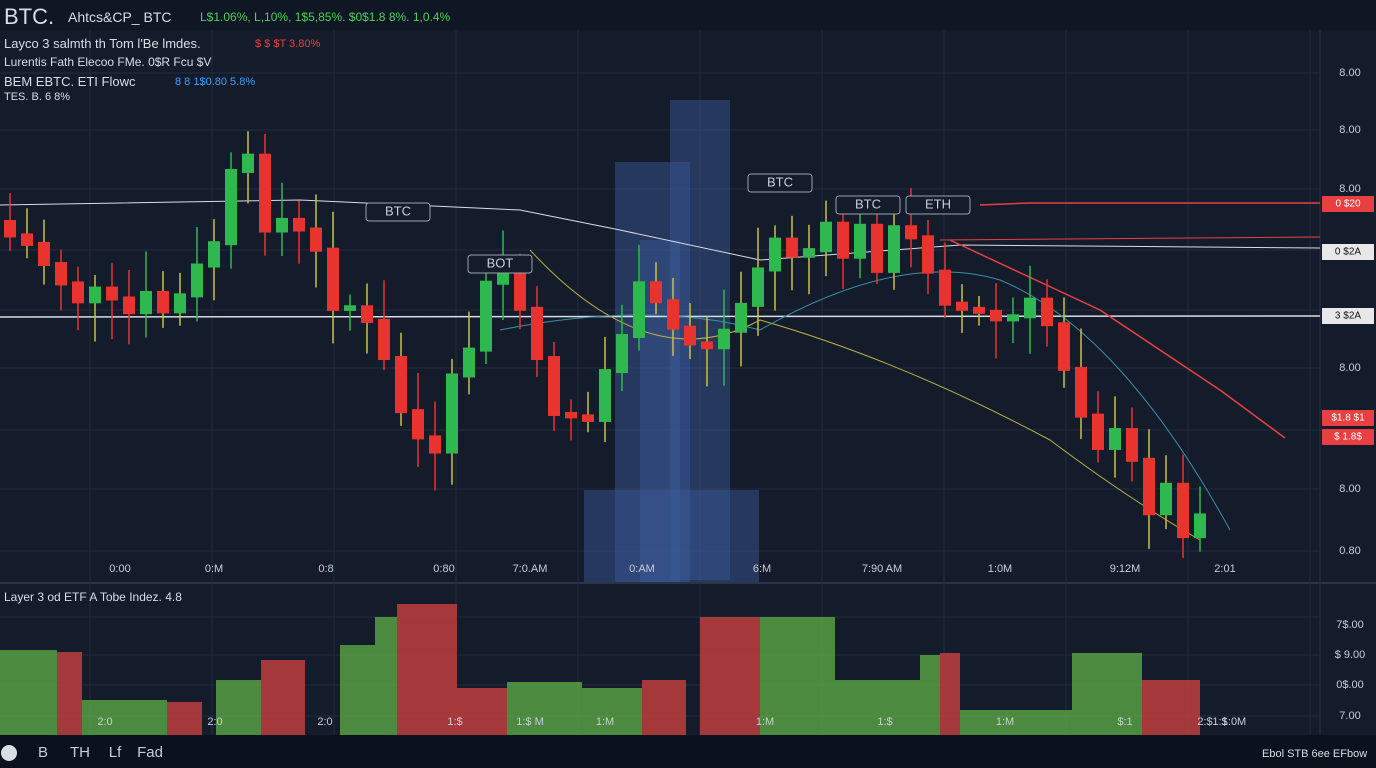 The width and height of the screenshot is (1376, 768). I want to click on volume-bar-label: 1:$, so click(1219, 722).